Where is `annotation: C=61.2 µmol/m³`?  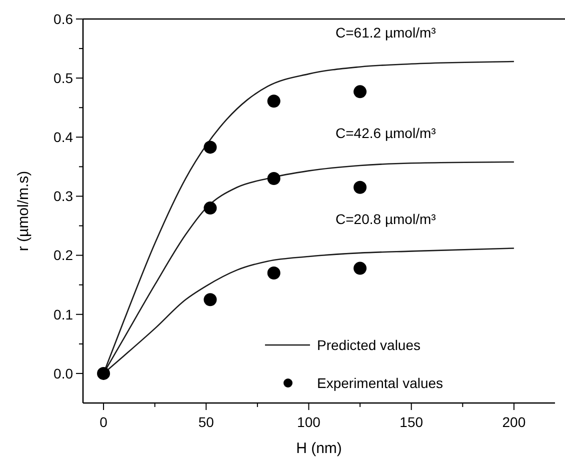 annotation: C=61.2 µmol/m³ is located at coordinates (386, 32).